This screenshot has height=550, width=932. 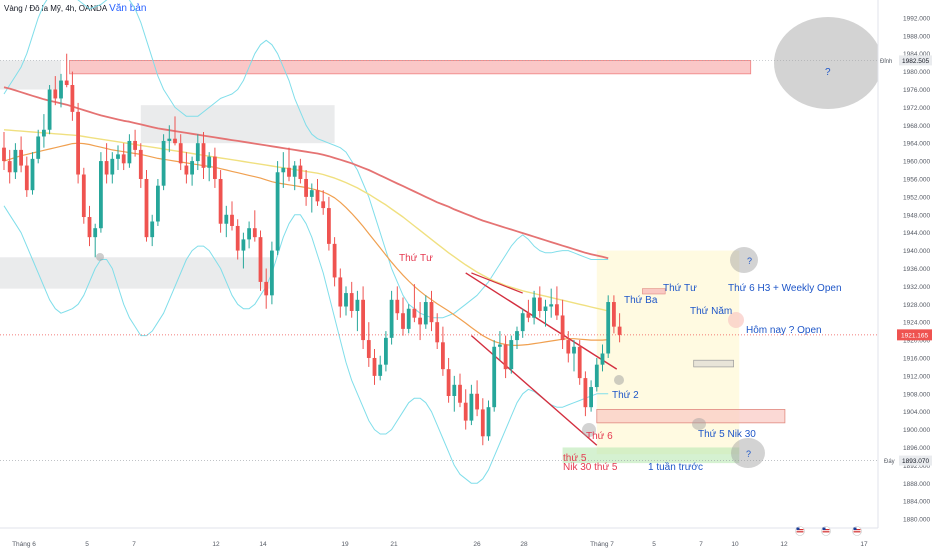 What do you see at coordinates (916, 162) in the screenshot?
I see `price-tick-label: 1960.000` at bounding box center [916, 162].